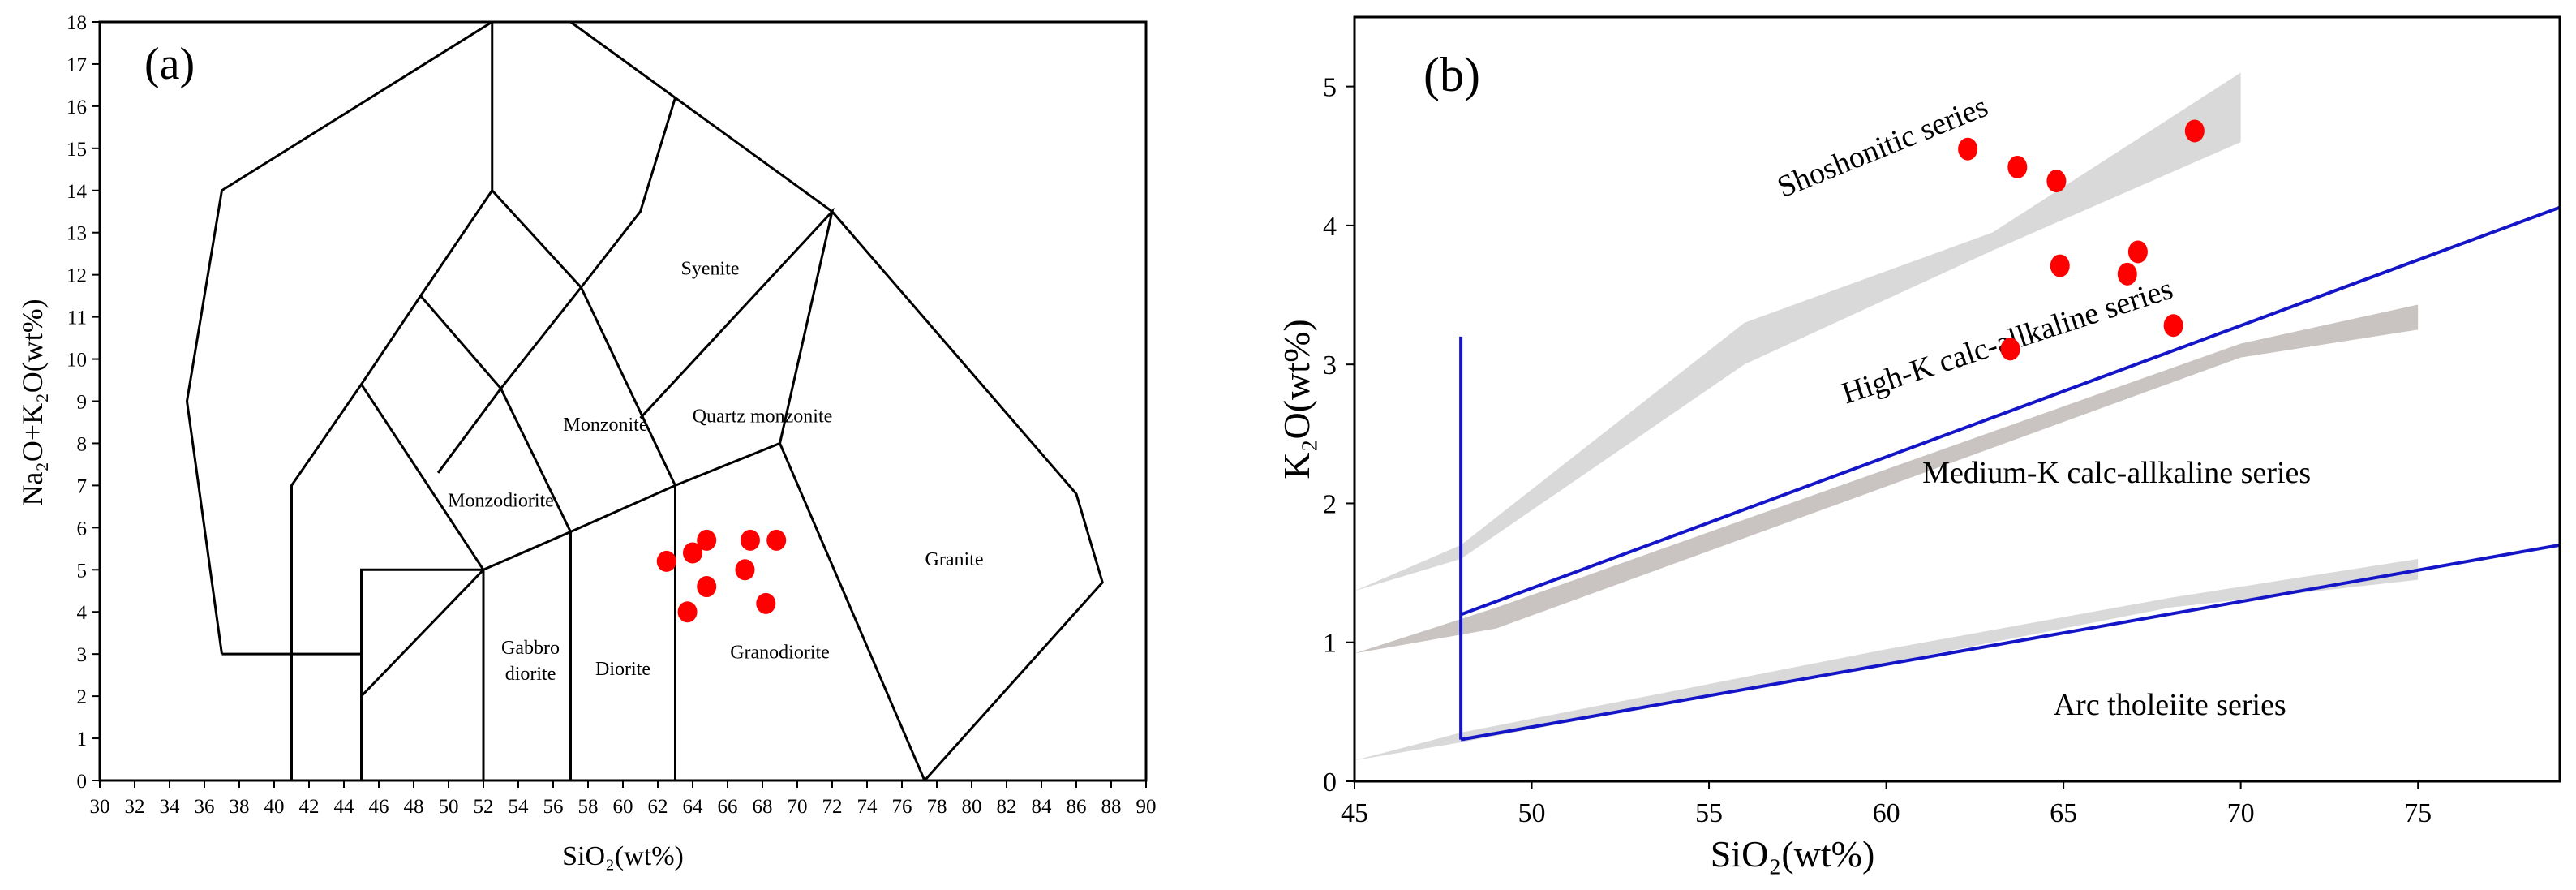 Image resolution: width=2576 pixels, height=890 pixels. What do you see at coordinates (833, 807) in the screenshot?
I see `tas-x-tick-label: 72` at bounding box center [833, 807].